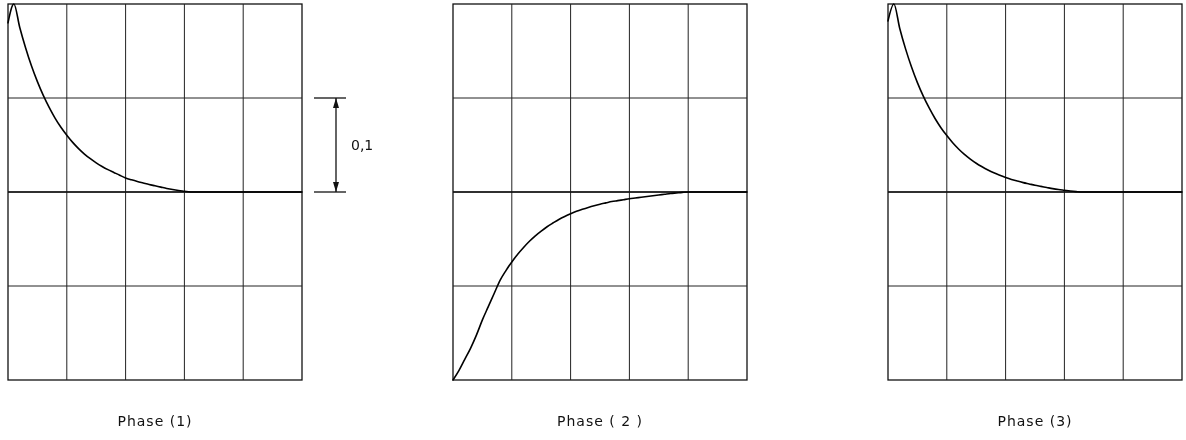 The height and width of the screenshot is (440, 1186). What do you see at coordinates (362, 145) in the screenshot?
I see `text: 0,1` at bounding box center [362, 145].